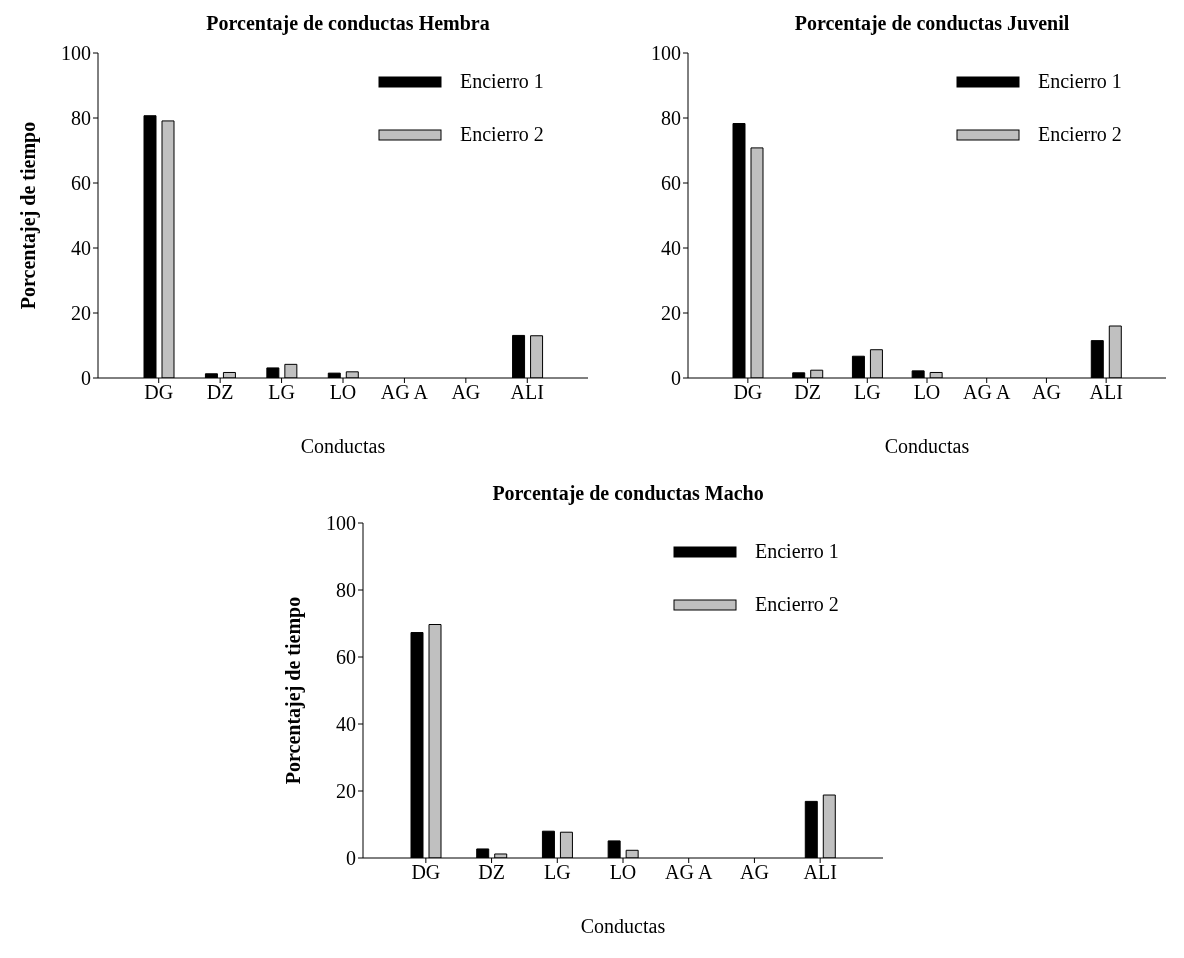 The image size is (1184, 958). What do you see at coordinates (348, 23) in the screenshot?
I see `chart-title: Porcentaje de conductas Hembra` at bounding box center [348, 23].